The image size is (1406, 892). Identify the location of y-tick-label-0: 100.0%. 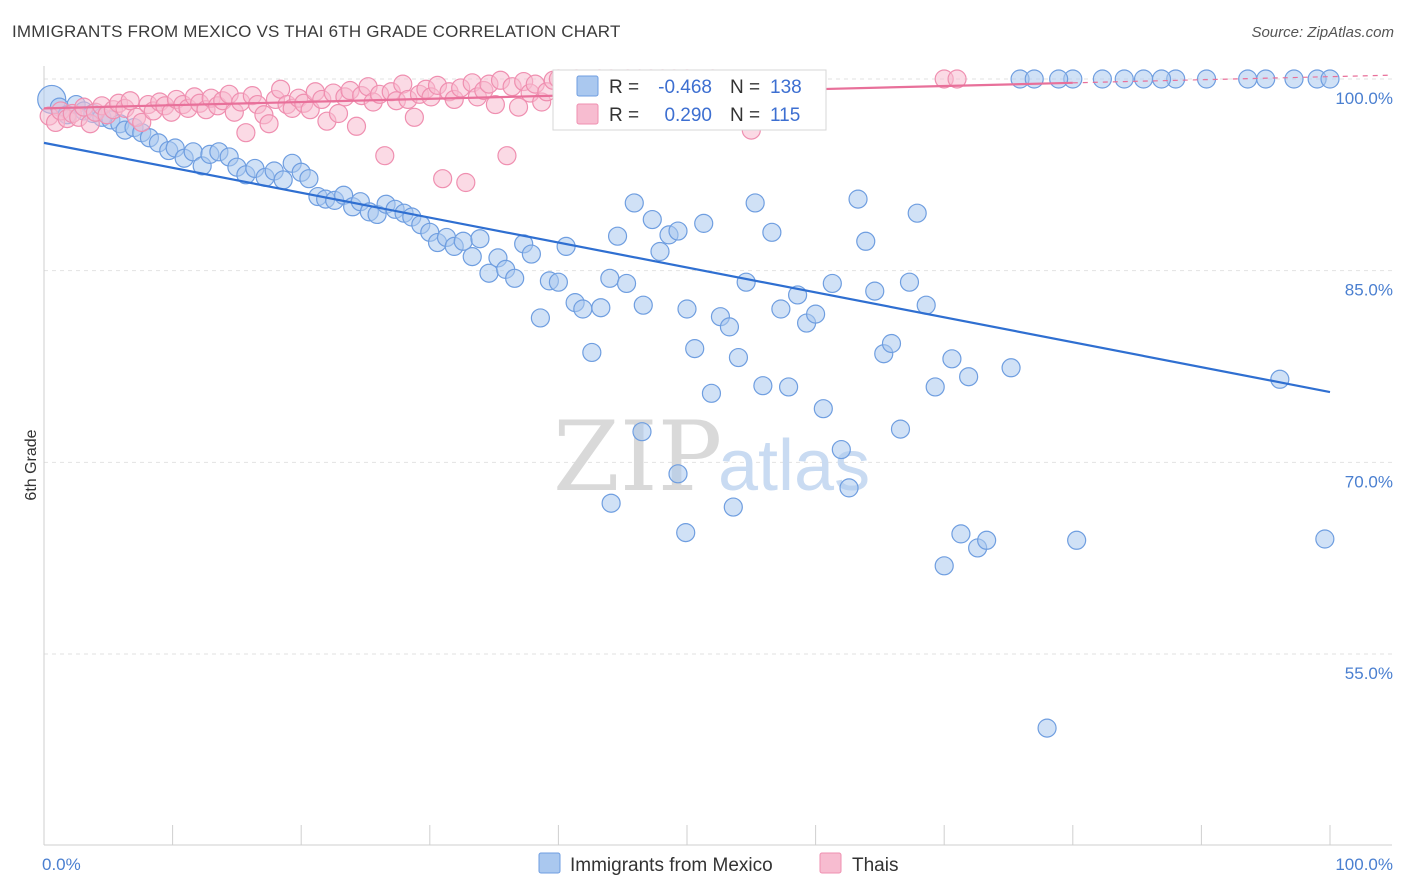
(1364, 98).